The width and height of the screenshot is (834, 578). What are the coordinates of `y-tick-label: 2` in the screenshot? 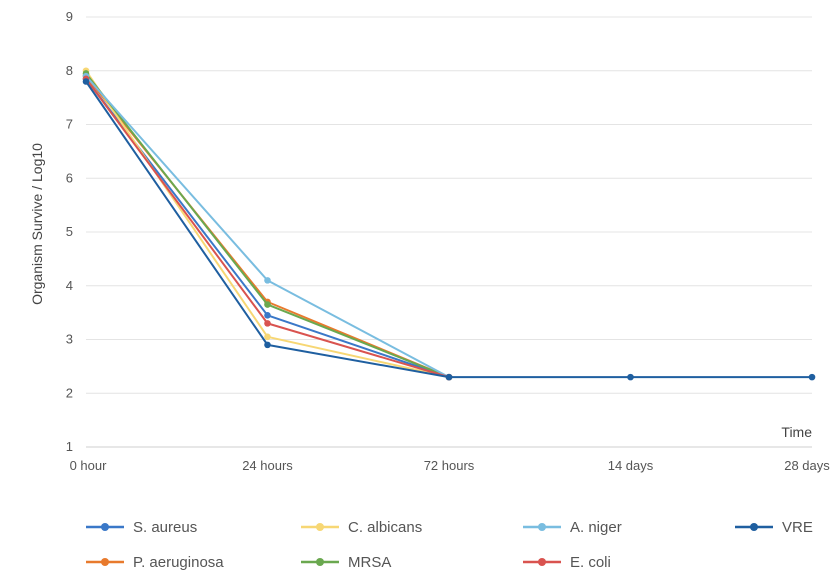 It's located at (69, 392).